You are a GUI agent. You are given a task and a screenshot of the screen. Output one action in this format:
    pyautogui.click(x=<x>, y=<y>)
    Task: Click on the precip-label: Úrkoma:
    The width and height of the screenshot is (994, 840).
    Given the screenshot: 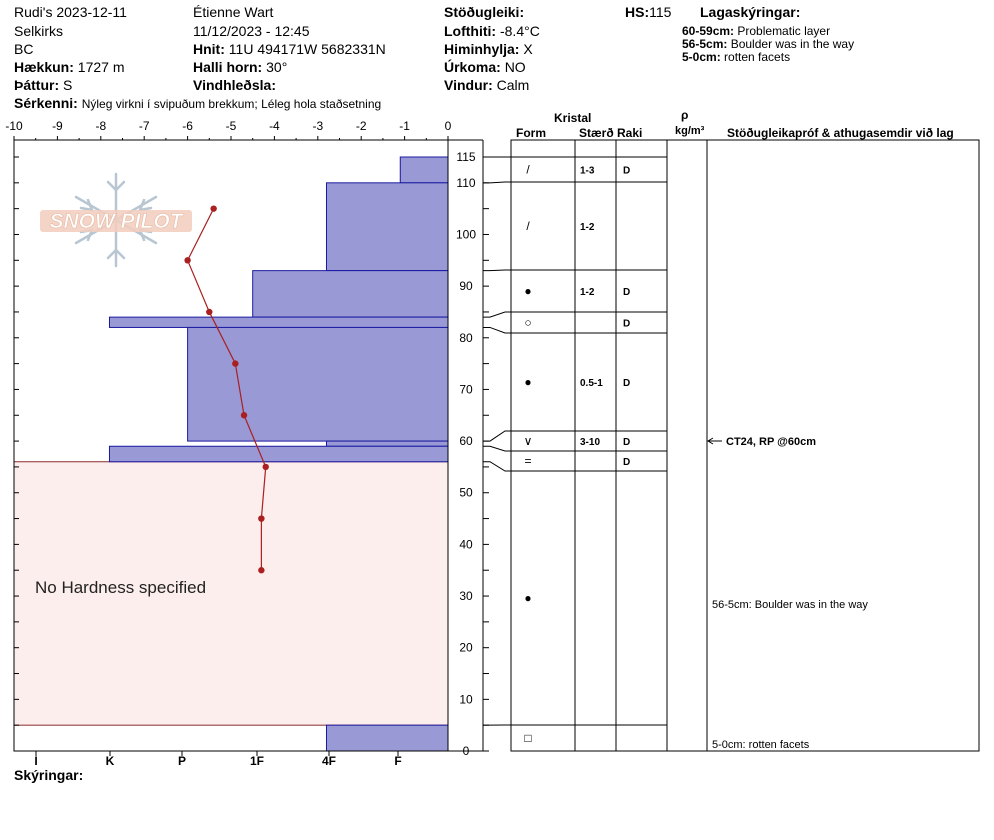 What is the action you would take?
    pyautogui.click(x=472, y=67)
    